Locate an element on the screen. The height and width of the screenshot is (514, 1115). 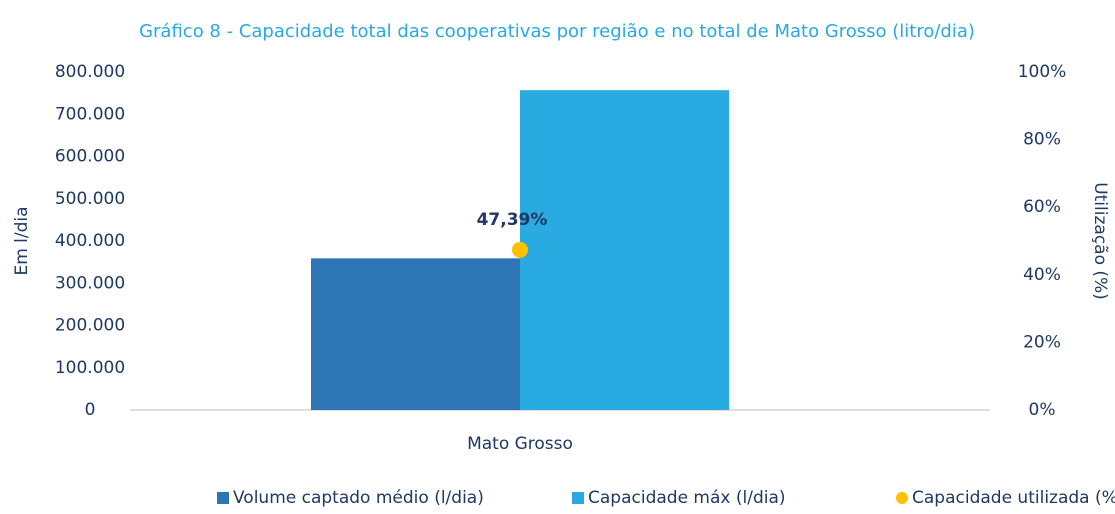
y-tick-label: 400.000 is located at coordinates (90, 241).